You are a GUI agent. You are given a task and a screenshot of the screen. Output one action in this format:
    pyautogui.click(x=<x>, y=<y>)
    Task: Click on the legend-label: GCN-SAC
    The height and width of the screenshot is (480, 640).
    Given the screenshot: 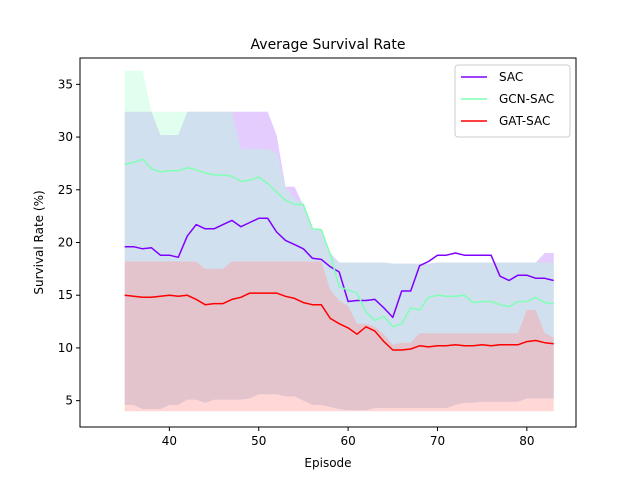 What is the action you would take?
    pyautogui.click(x=526, y=99)
    